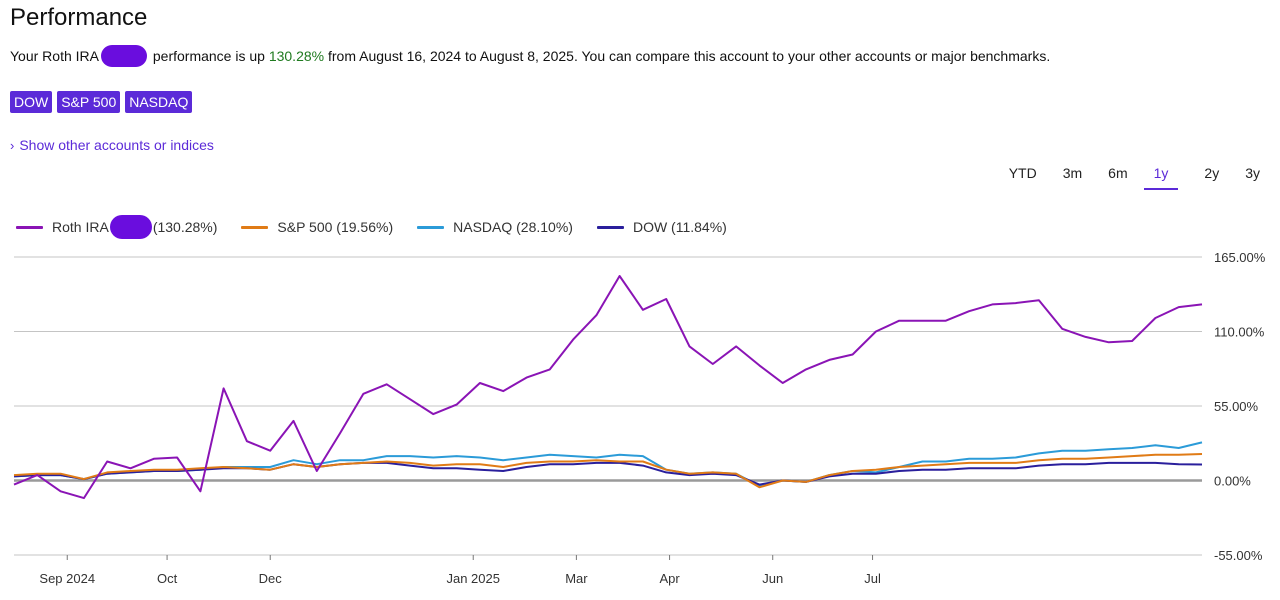 The width and height of the screenshot is (1280, 600). What do you see at coordinates (473, 578) in the screenshot?
I see `x-tick-label: Jan 2025` at bounding box center [473, 578].